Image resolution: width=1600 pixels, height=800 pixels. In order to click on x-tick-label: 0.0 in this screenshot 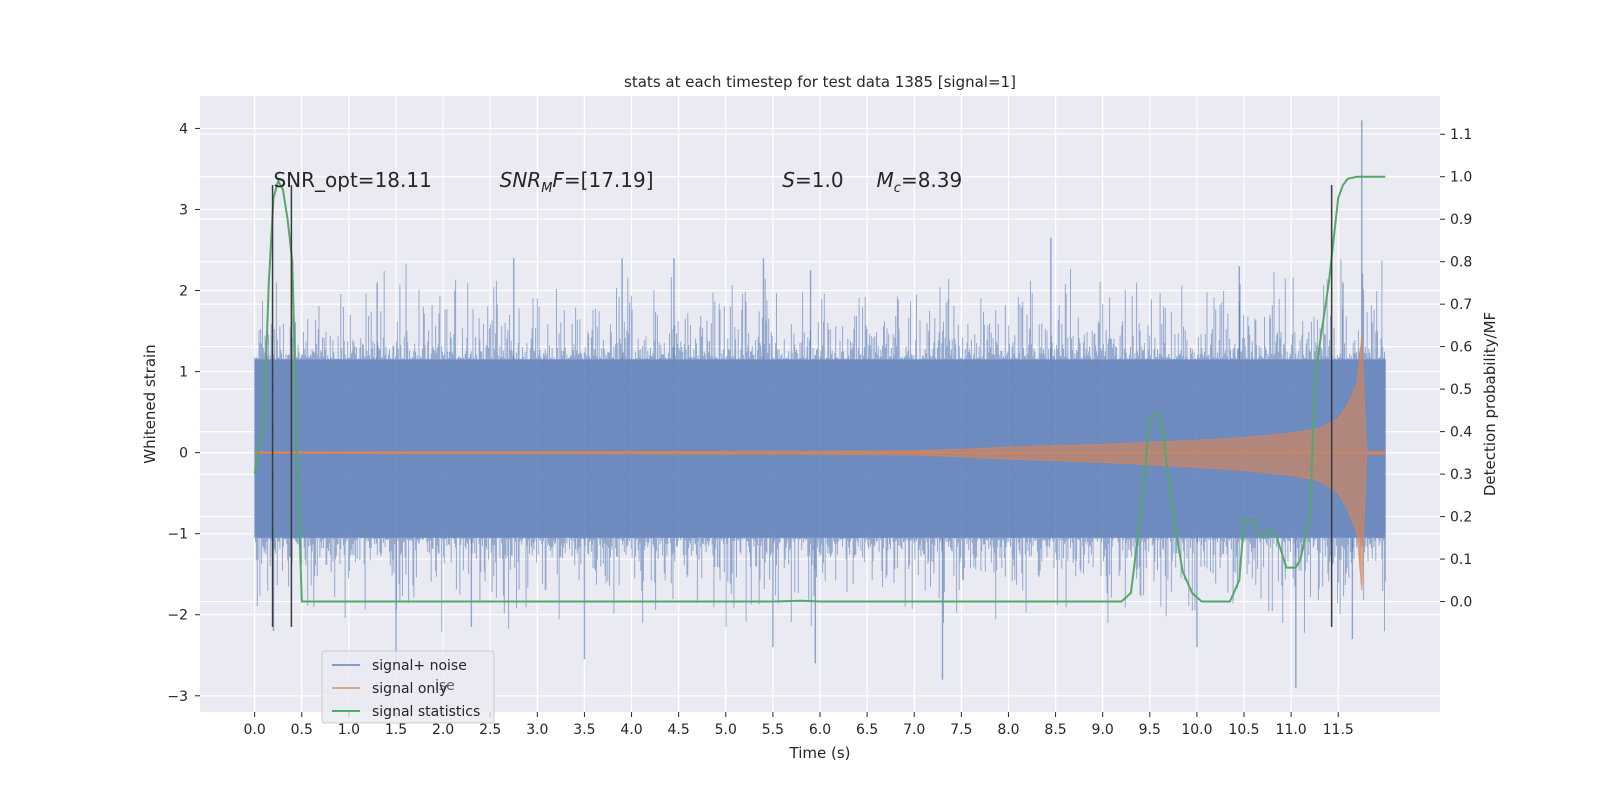, I will do `click(255, 730)`.